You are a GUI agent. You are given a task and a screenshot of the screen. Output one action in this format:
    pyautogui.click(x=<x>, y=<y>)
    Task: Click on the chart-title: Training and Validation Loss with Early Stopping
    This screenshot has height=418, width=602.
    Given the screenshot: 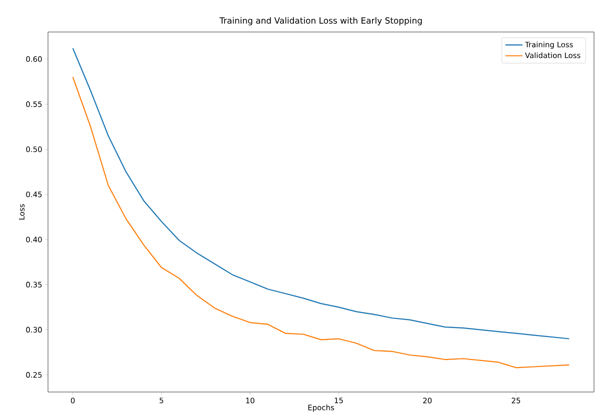 What is the action you would take?
    pyautogui.click(x=320, y=21)
    